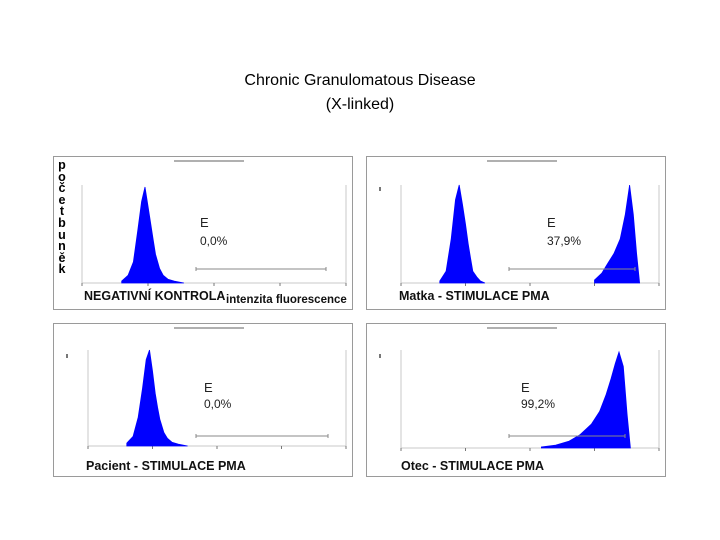 The height and width of the screenshot is (540, 720). What do you see at coordinates (154, 295) in the screenshot?
I see `panel-title: NEGATIVNÍ KONTROLA` at bounding box center [154, 295].